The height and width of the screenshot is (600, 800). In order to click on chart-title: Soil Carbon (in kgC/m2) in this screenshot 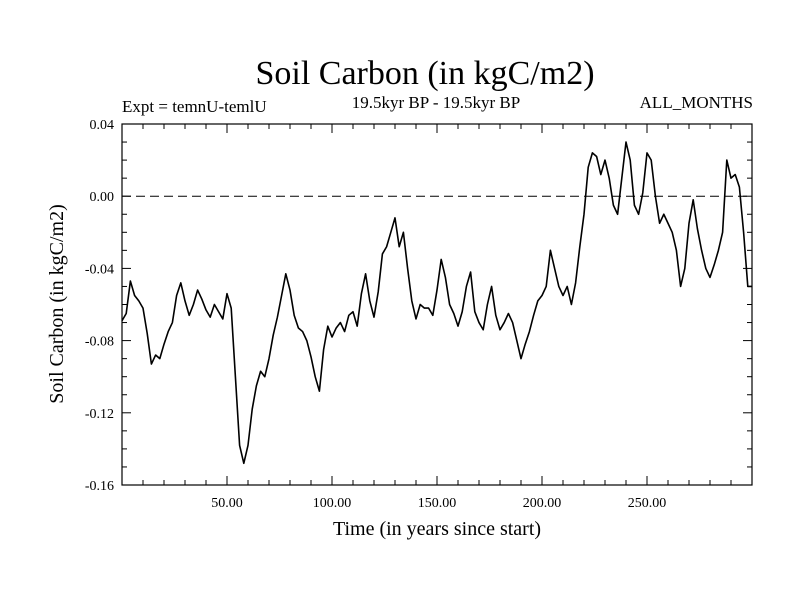, I will do `click(424, 73)`.